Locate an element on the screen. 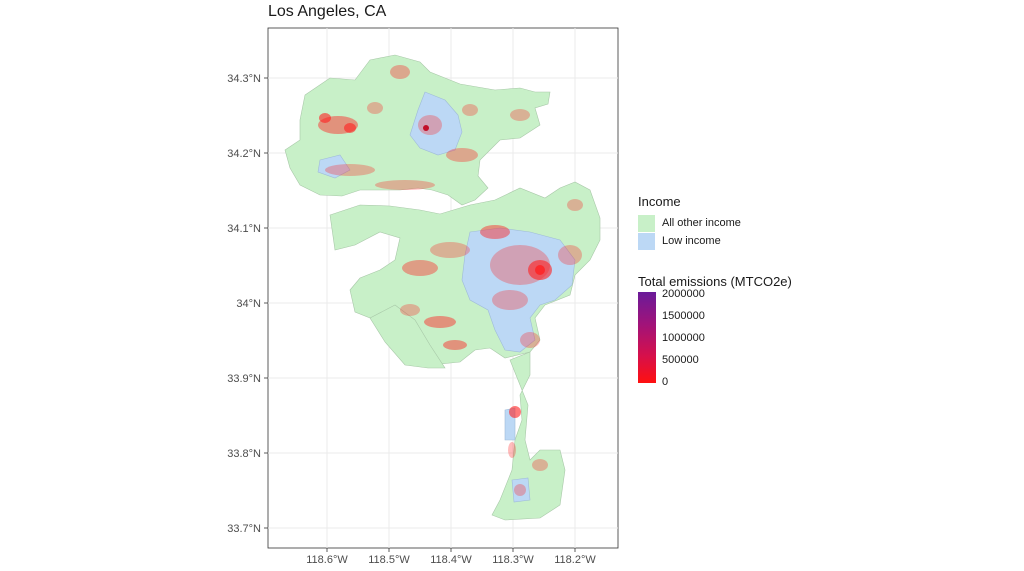 The width and height of the screenshot is (1024, 571). colorbar-label: 1000000 is located at coordinates (683, 338).